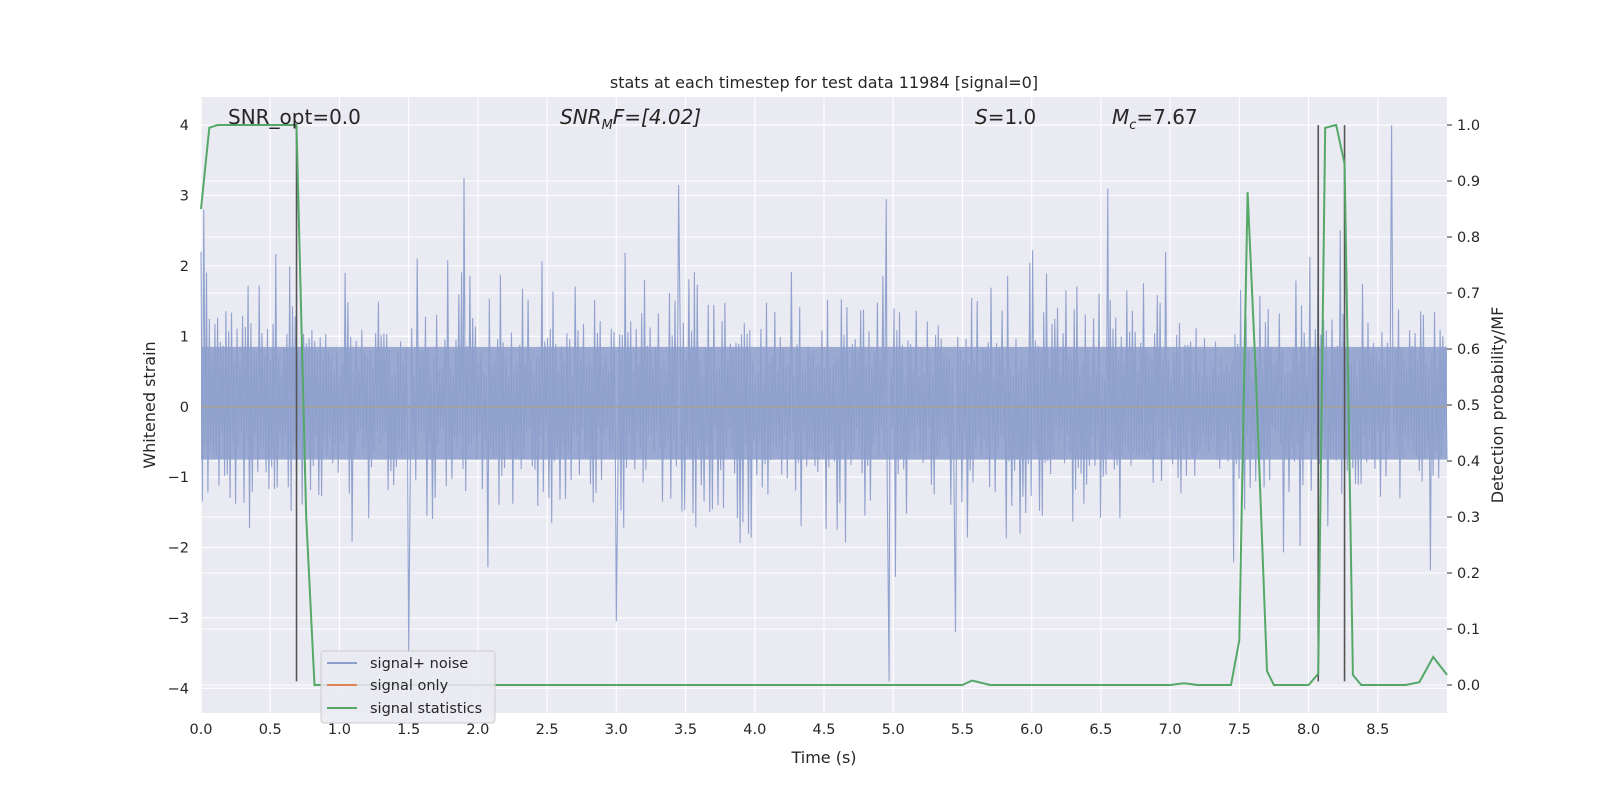 The width and height of the screenshot is (1600, 800). Describe the element at coordinates (149, 404) in the screenshot. I see `y-axis-left-label: Whitened strain` at that location.